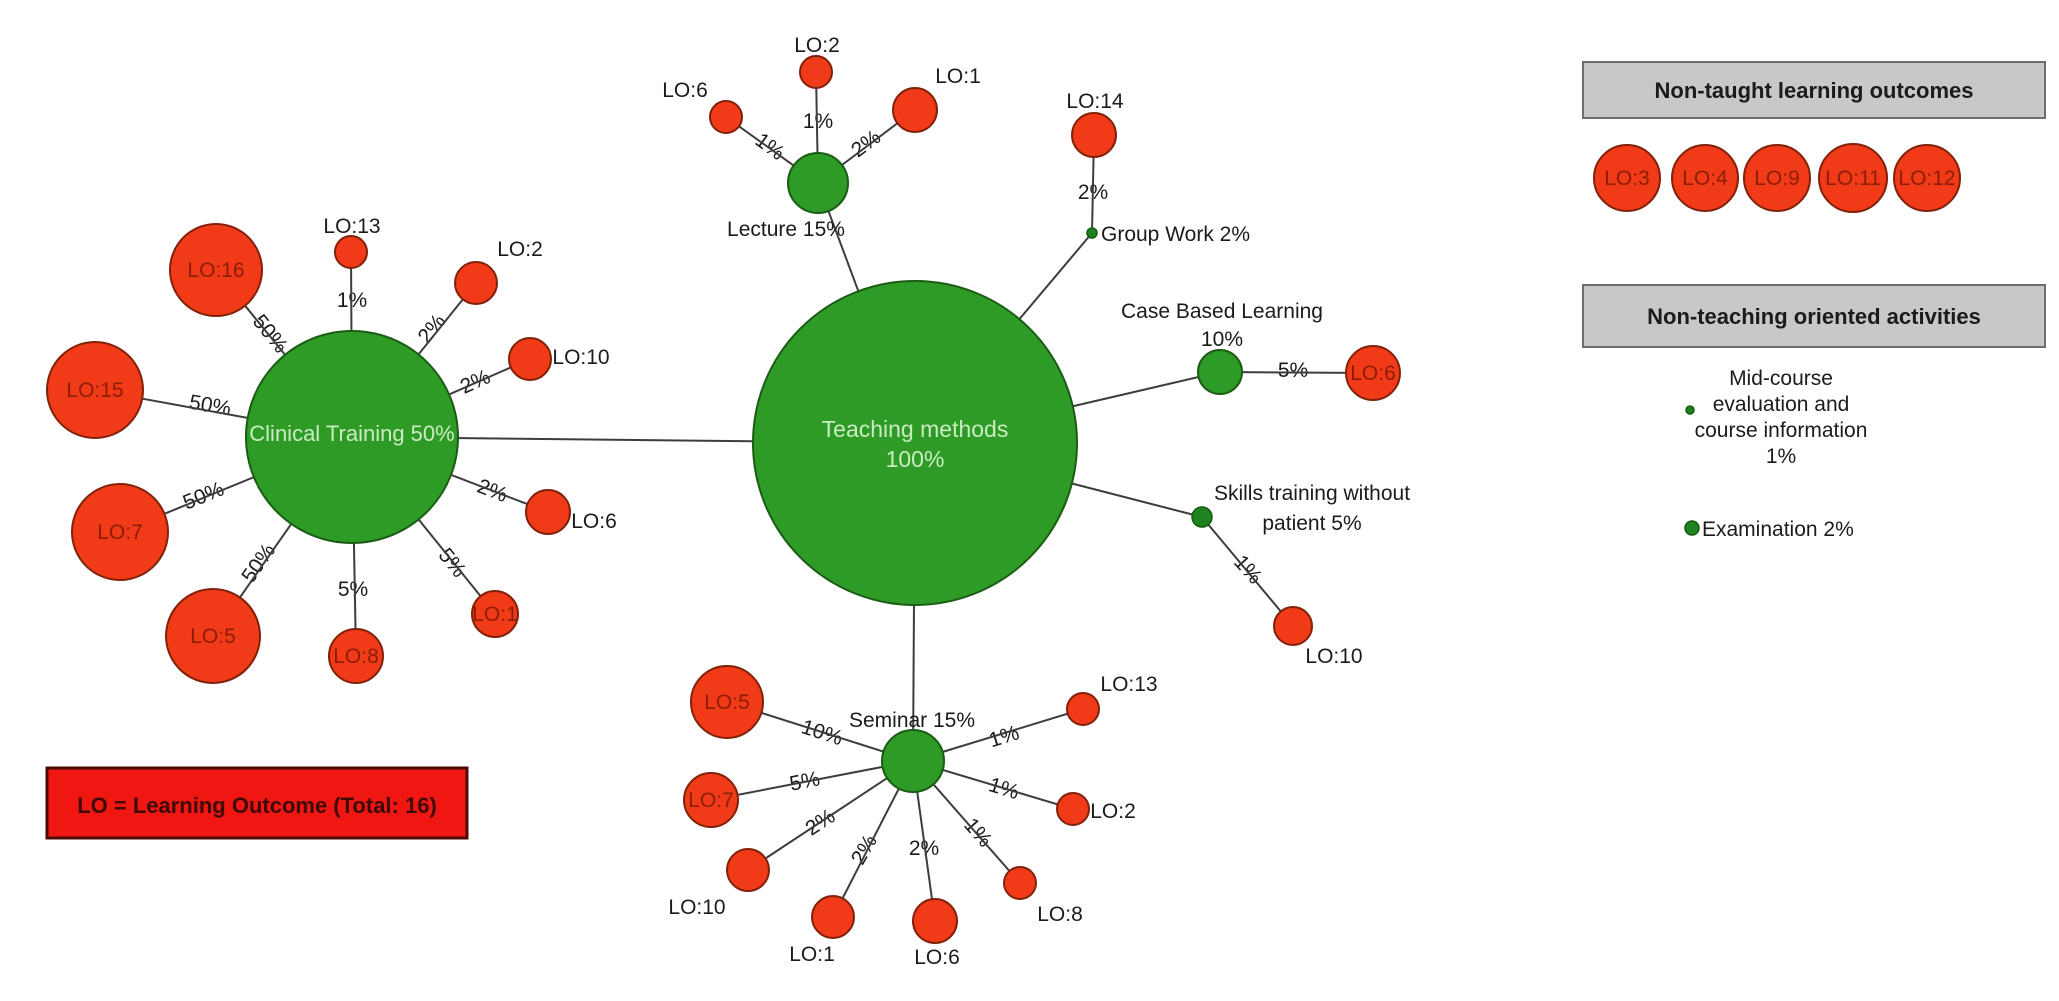 Image resolution: width=2059 pixels, height=1001 pixels. What do you see at coordinates (1094, 135) in the screenshot?
I see `groupwork-lo14-circle` at bounding box center [1094, 135].